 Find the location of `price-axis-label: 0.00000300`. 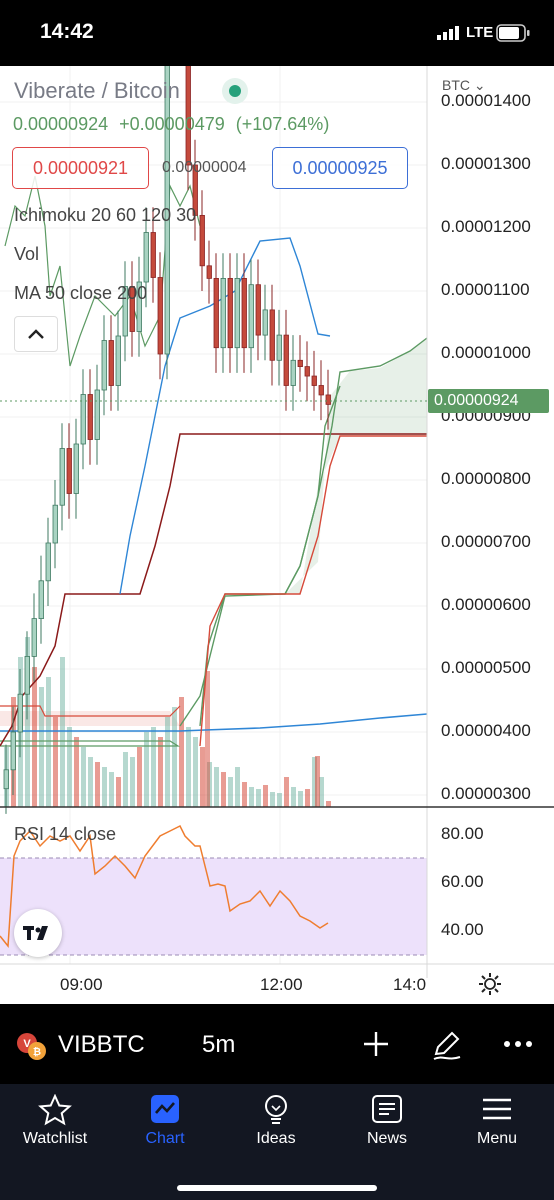

price-axis-label: 0.00000300 is located at coordinates (486, 793).